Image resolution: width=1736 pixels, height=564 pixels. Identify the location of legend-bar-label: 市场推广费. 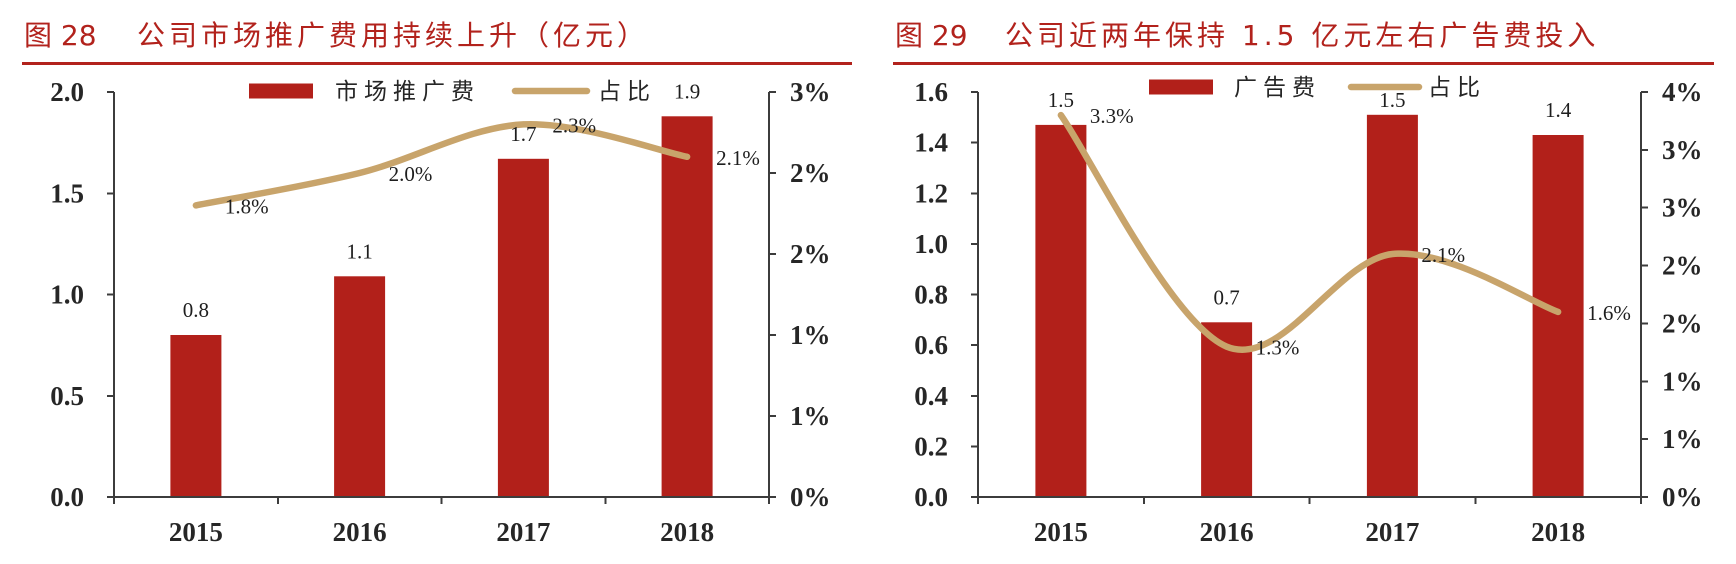
(407, 92).